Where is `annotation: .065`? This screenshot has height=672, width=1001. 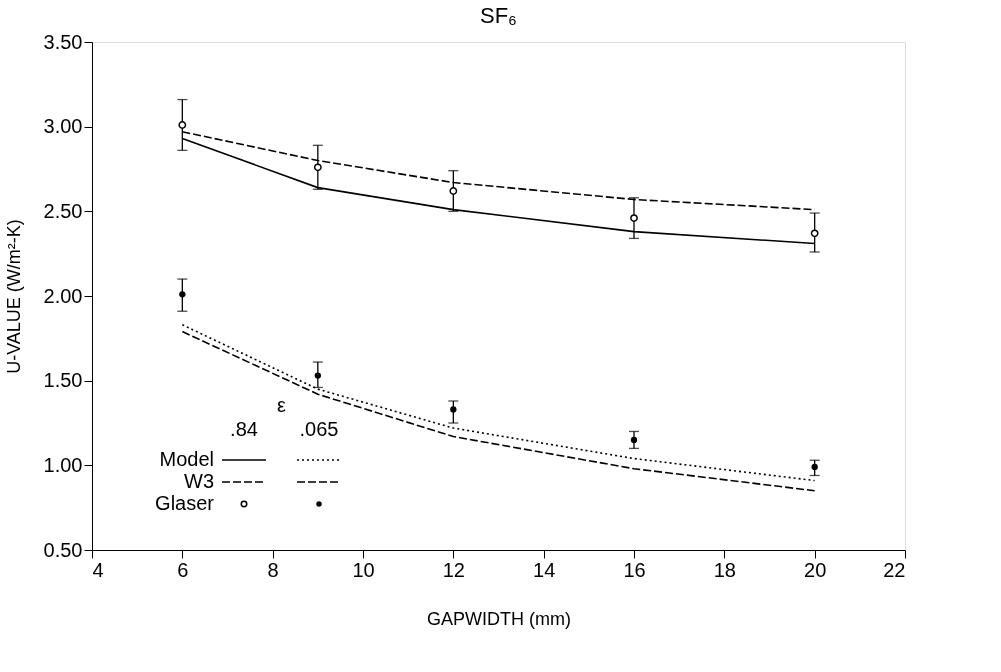
annotation: .065 is located at coordinates (319, 429).